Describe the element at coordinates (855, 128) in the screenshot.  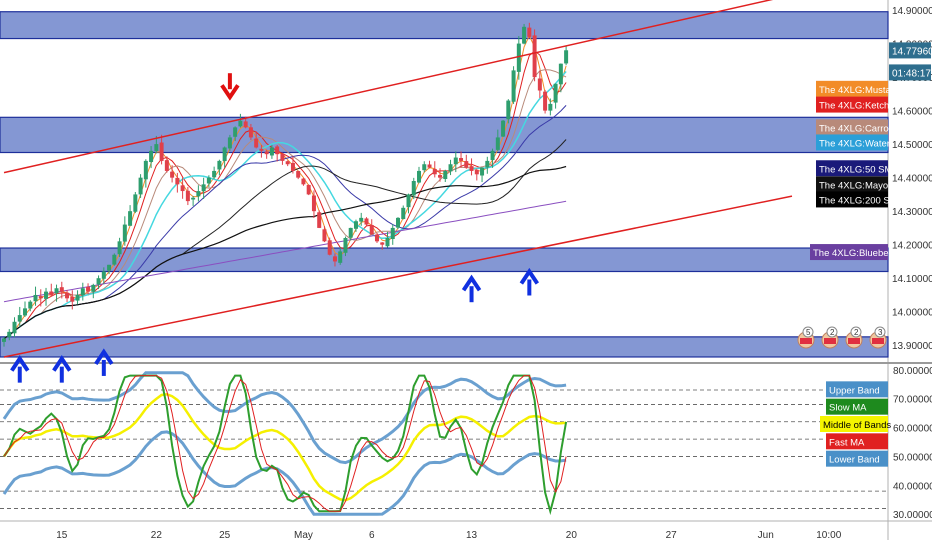
I see `legend-label-2: The 4XLG:Carrot` at that location.